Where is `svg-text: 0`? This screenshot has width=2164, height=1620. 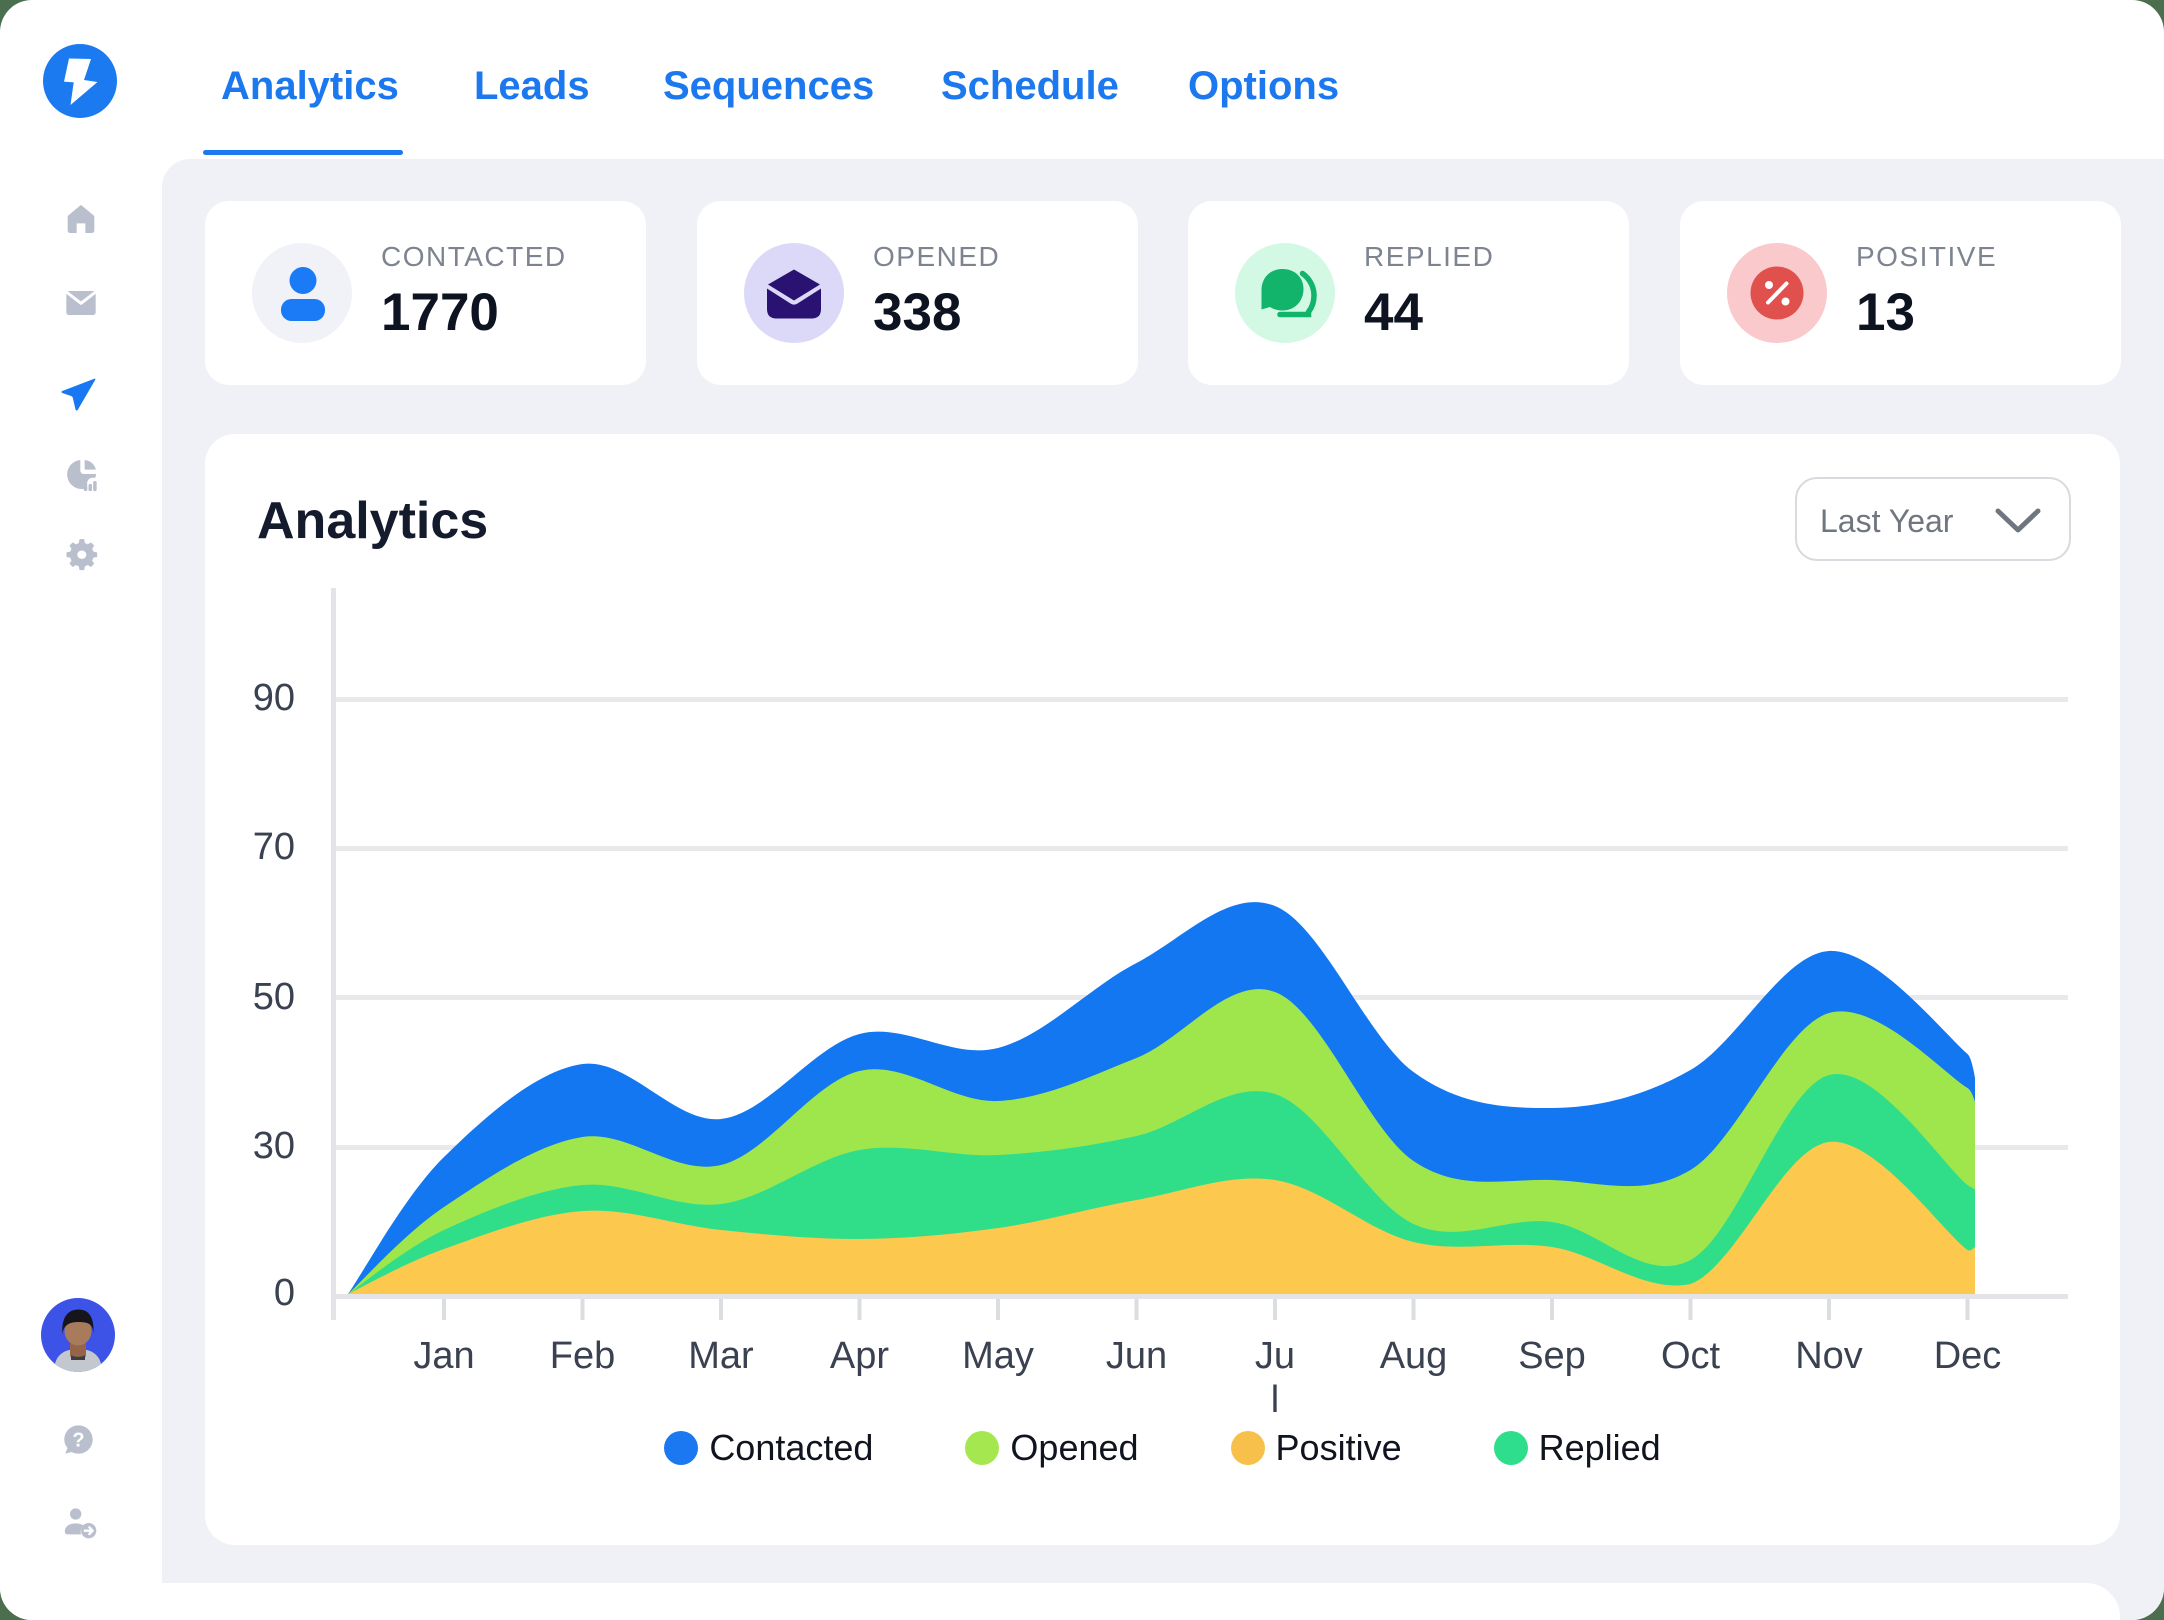 svg-text: 0 is located at coordinates (284, 1293).